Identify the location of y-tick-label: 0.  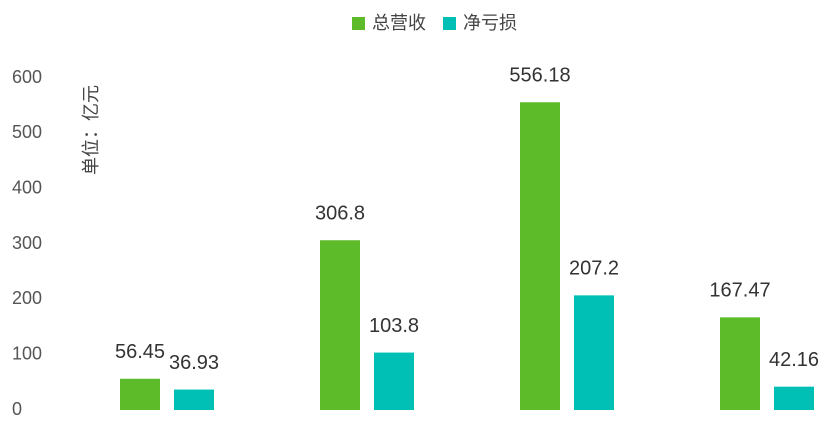
(17, 409).